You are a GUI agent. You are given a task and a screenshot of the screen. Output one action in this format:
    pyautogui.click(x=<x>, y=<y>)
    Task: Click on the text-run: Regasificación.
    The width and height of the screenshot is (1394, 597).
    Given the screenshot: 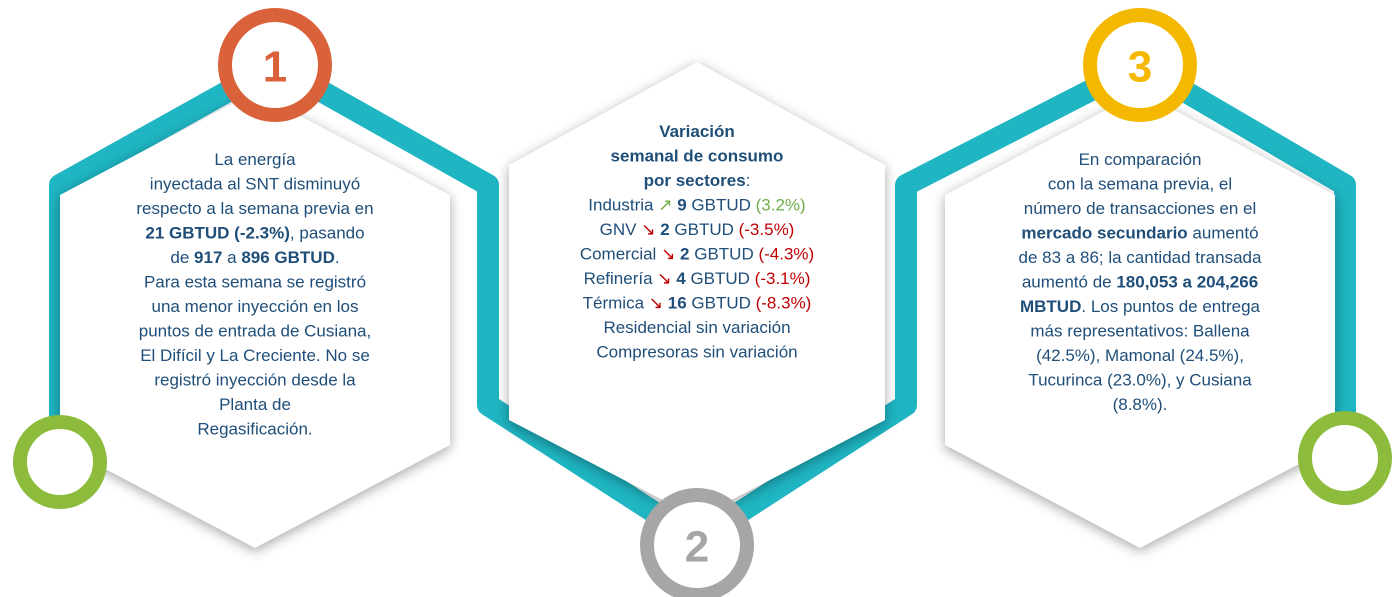 What is the action you would take?
    pyautogui.click(x=254, y=429)
    